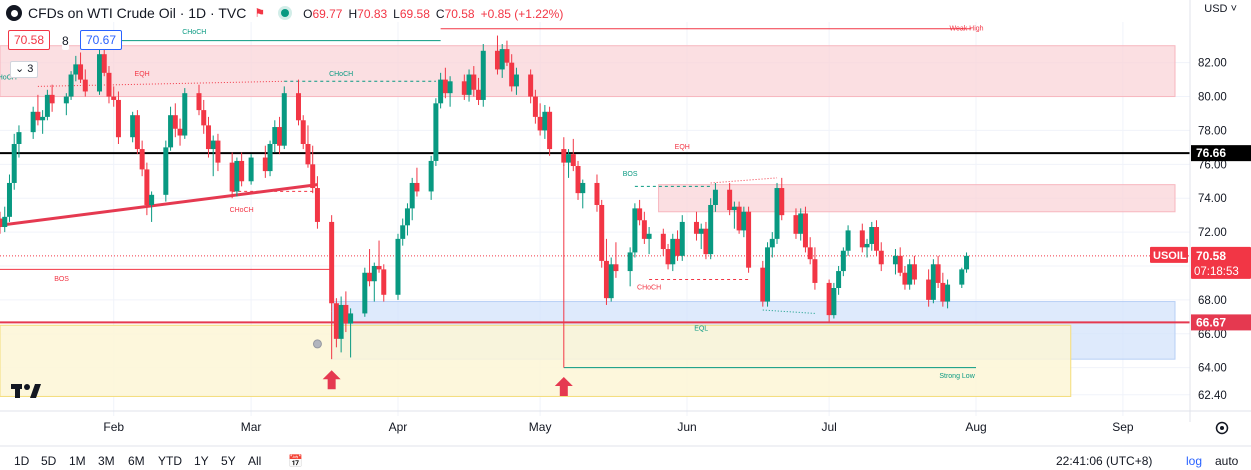 This screenshot has width=1251, height=470. I want to click on sell-price-box: 70.58, so click(29, 40).